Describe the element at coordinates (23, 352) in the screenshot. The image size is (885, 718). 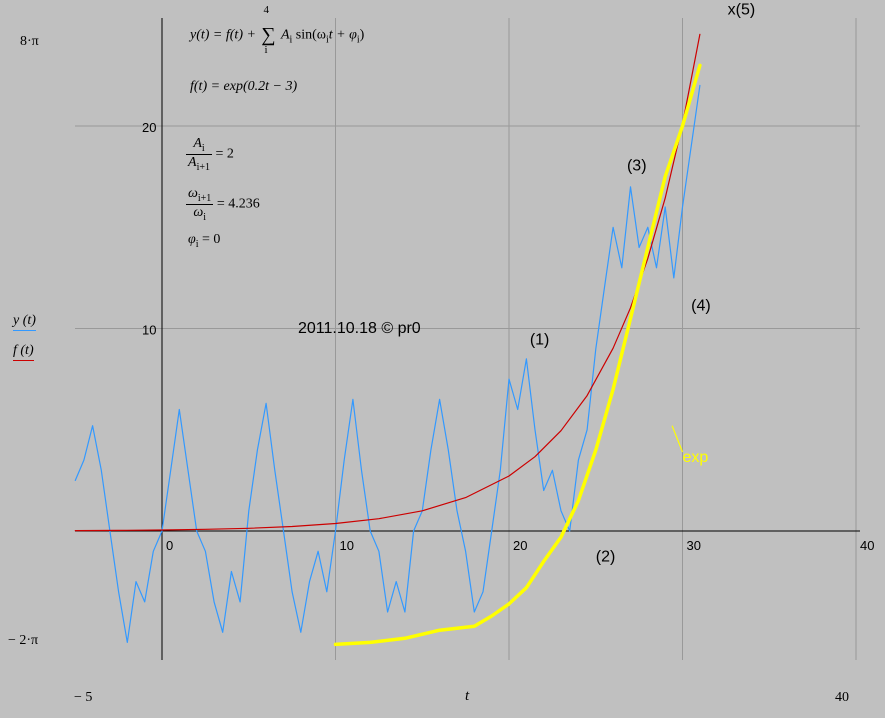
I see `legend-f: f (t)` at that location.